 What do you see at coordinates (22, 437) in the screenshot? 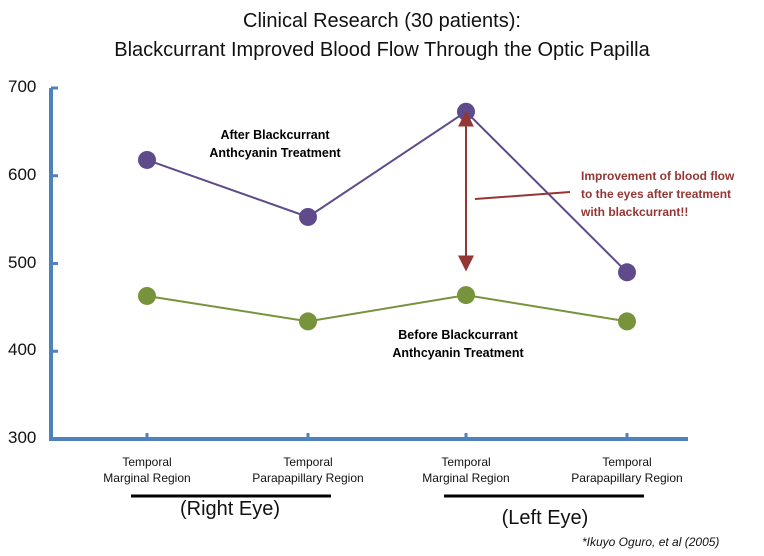
I see `y-tick-label: 300` at bounding box center [22, 437].